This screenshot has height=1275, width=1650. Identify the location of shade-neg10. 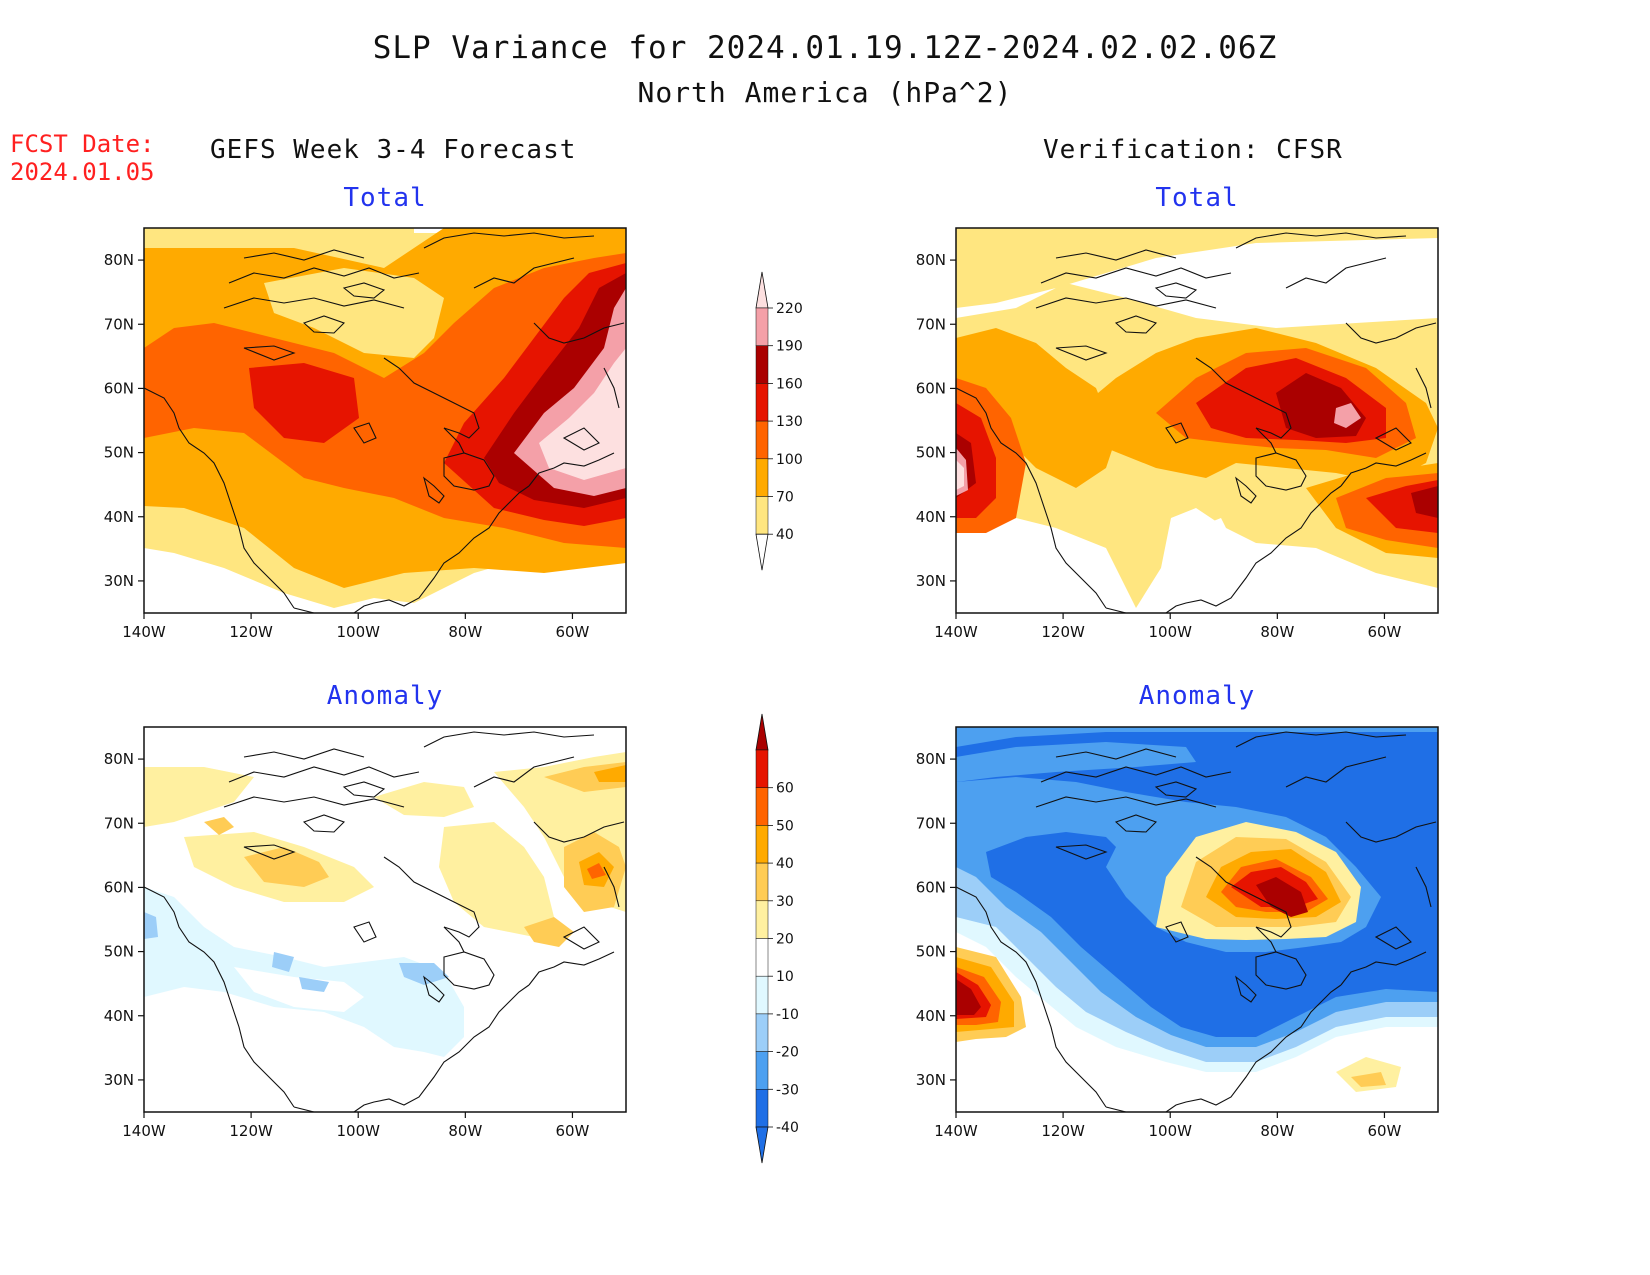
(304, 972).